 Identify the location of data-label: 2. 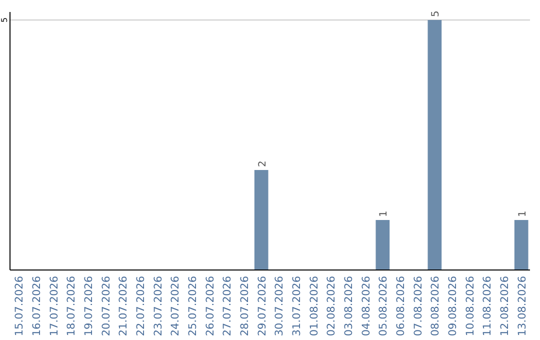
(262, 163).